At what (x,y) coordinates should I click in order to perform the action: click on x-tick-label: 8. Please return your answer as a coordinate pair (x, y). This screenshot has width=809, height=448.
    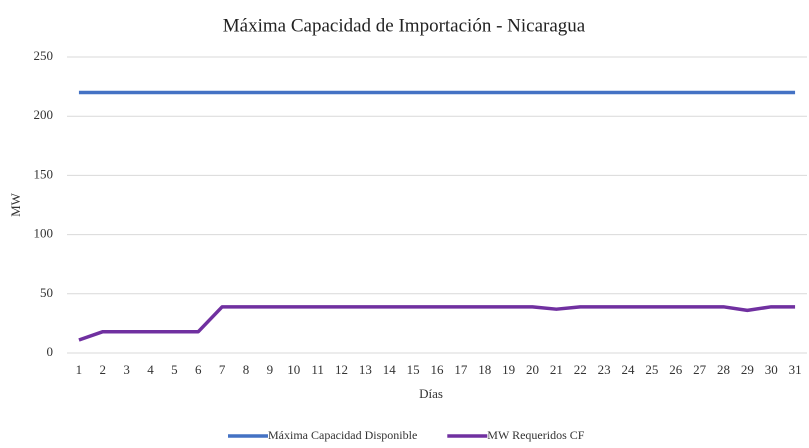
    Looking at the image, I should click on (246, 369).